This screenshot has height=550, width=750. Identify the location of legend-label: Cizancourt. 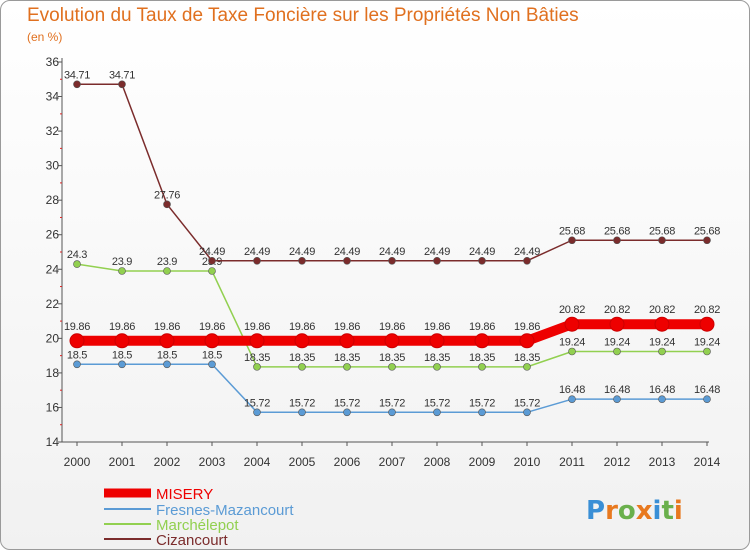
(192, 540).